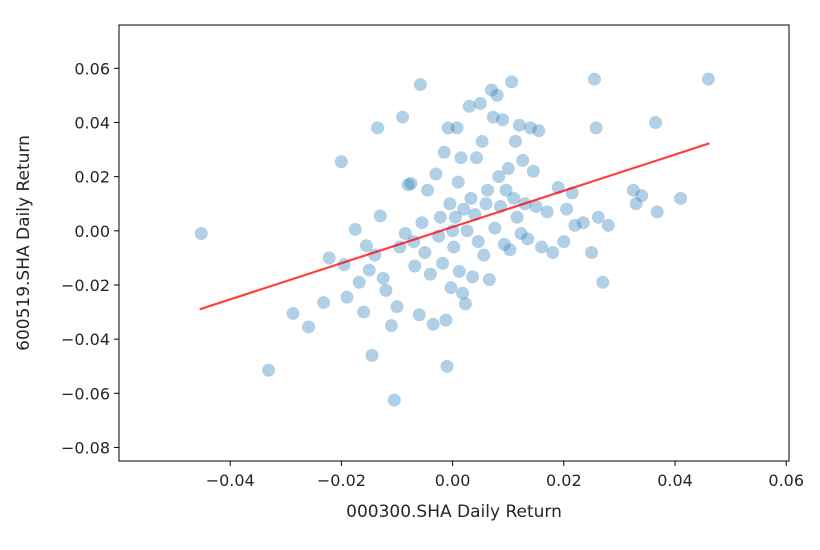 The image size is (820, 550). Describe the element at coordinates (24, 243) in the screenshot. I see `y-axis-label: 600519.SHA Daily Return` at that location.